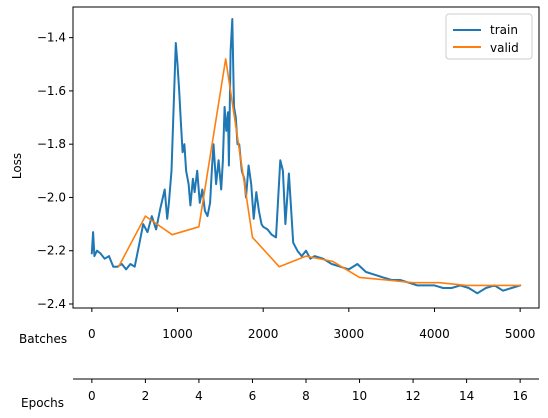  Describe the element at coordinates (359, 396) in the screenshot. I see `epoch-tick-label: 10` at that location.